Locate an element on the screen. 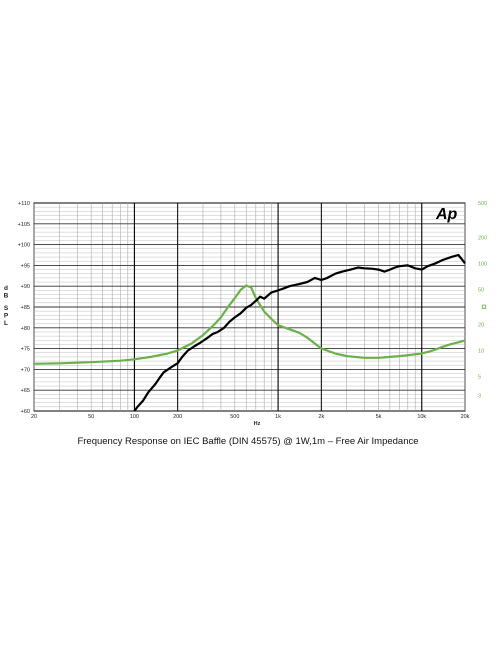 The width and height of the screenshot is (496, 664). y-tick-label-left: +80 is located at coordinates (25, 329).